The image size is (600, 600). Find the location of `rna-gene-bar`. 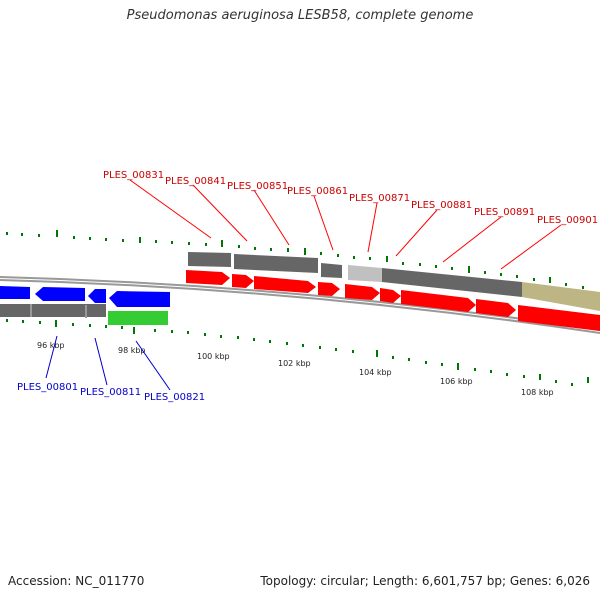

rna-gene-bar is located at coordinates (138, 318).